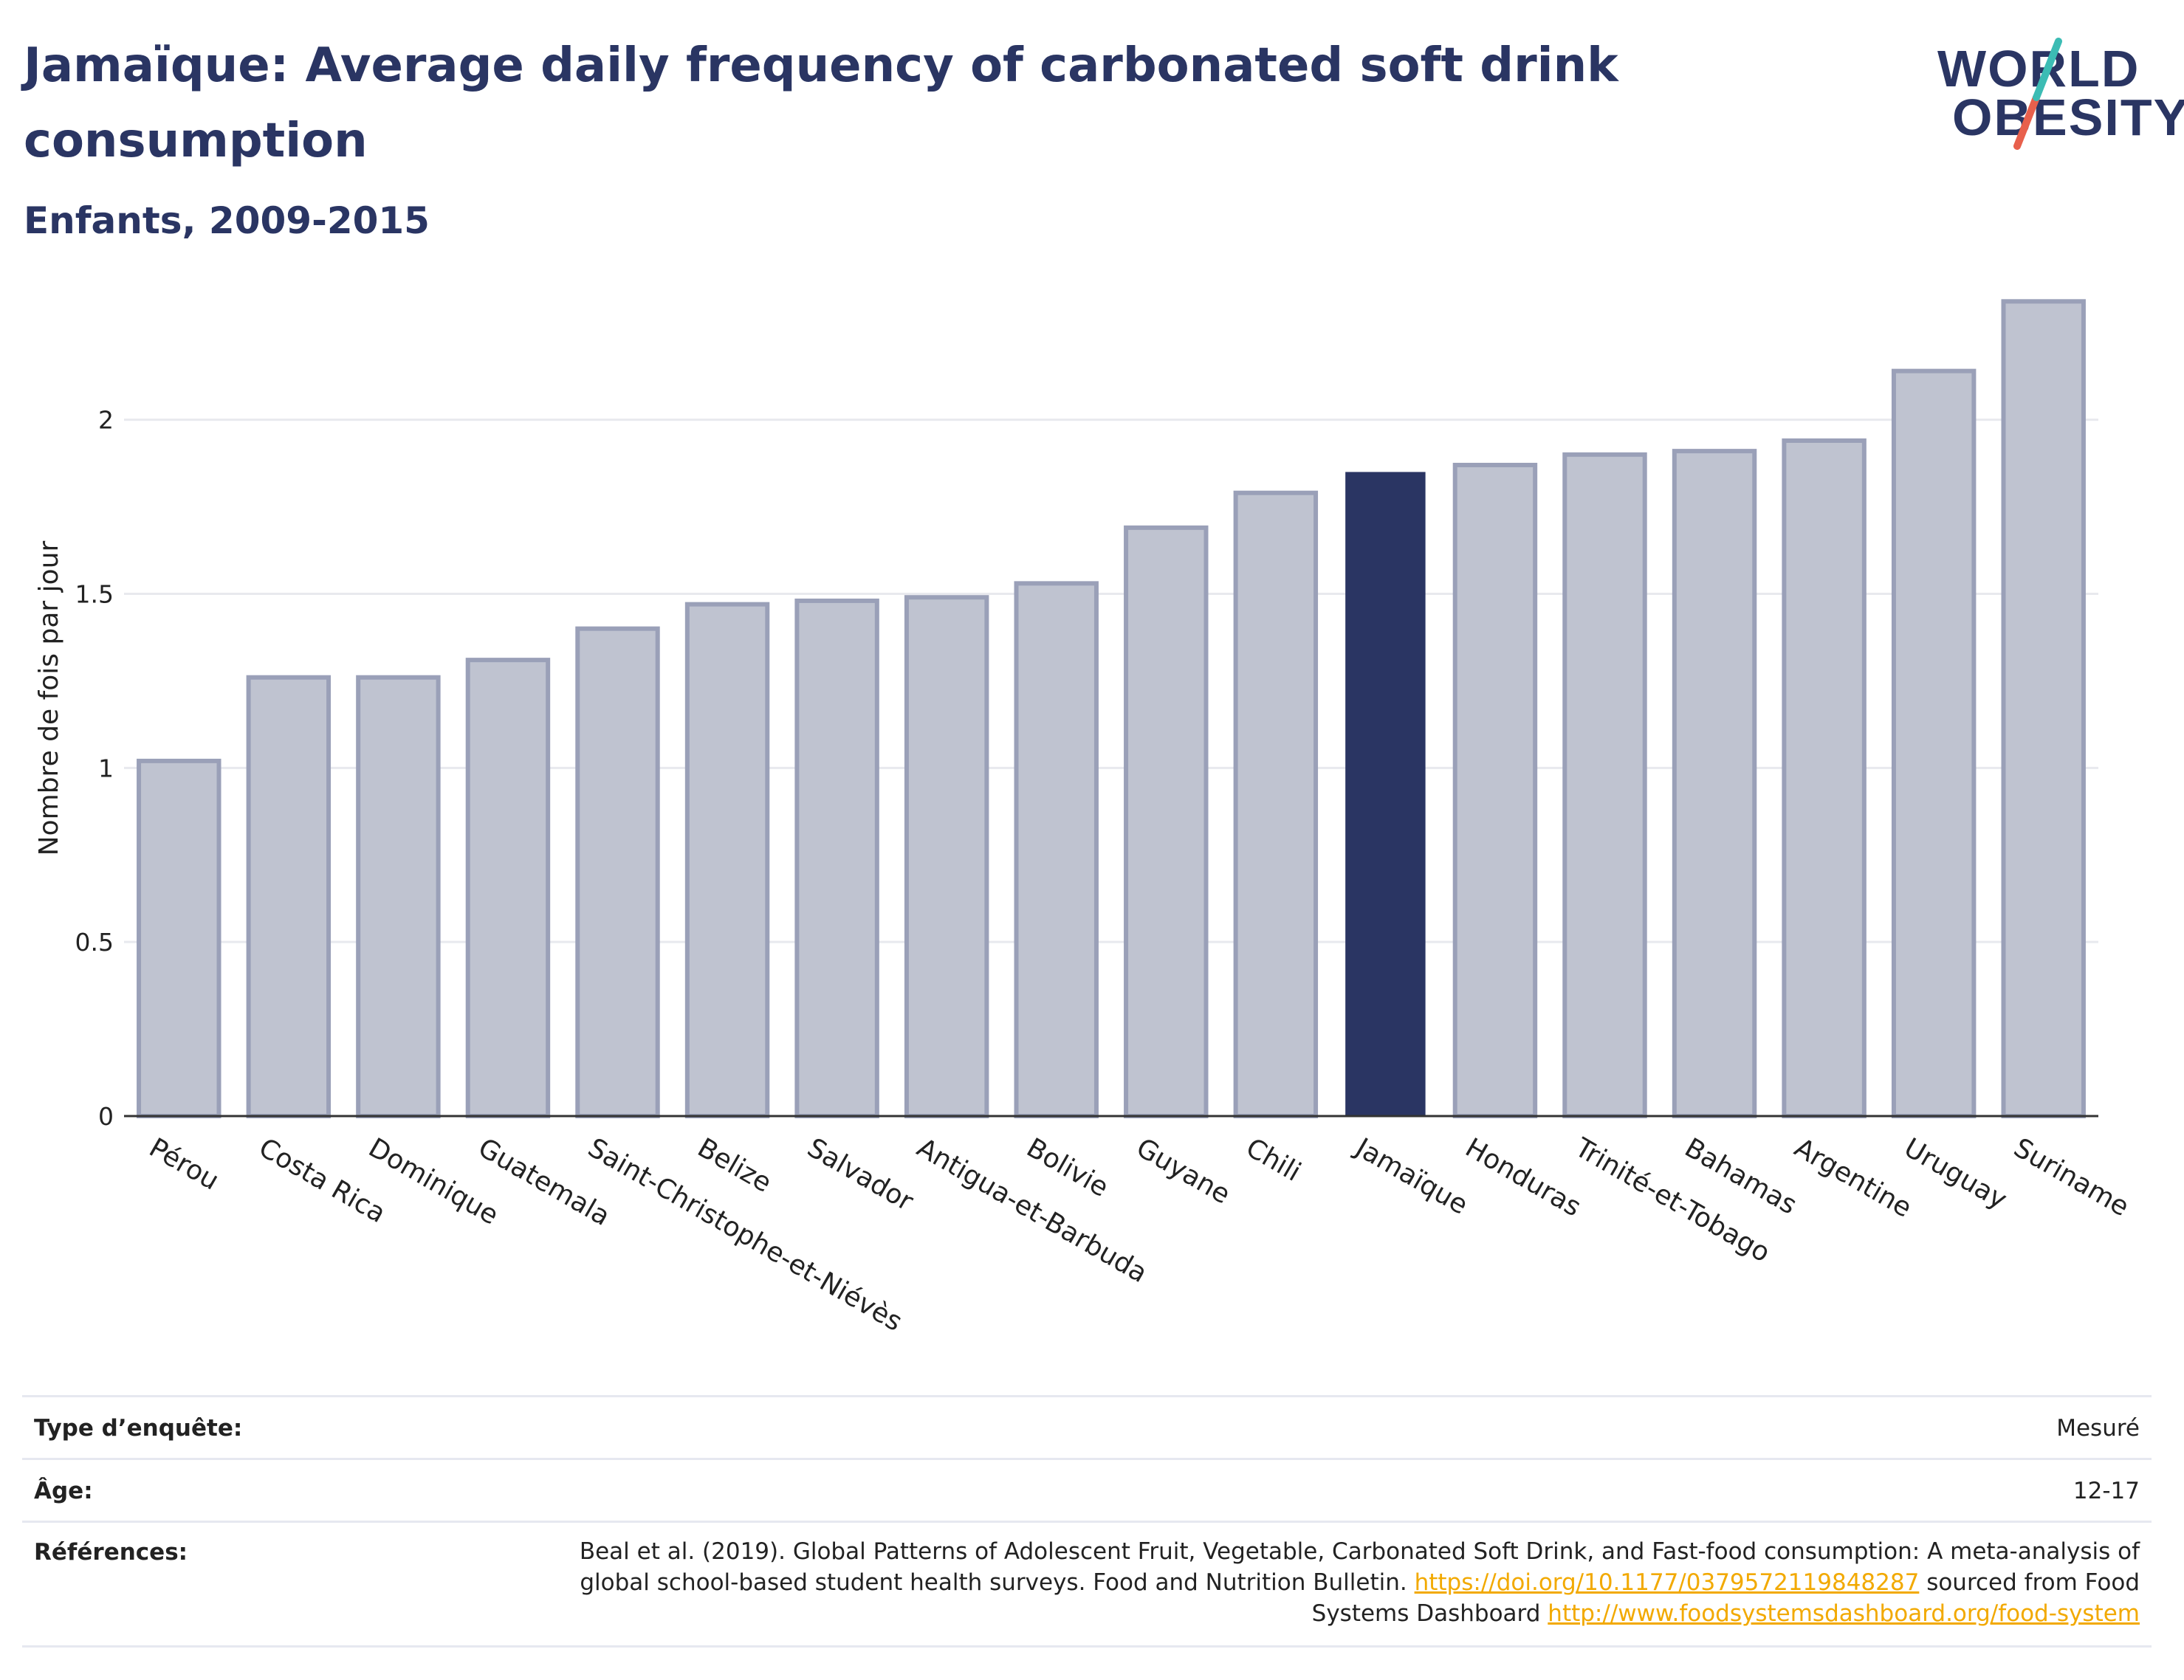 The image size is (2184, 1680). I want to click on x-tick-label: Trinité-et-Tobago, so click(1672, 1200).